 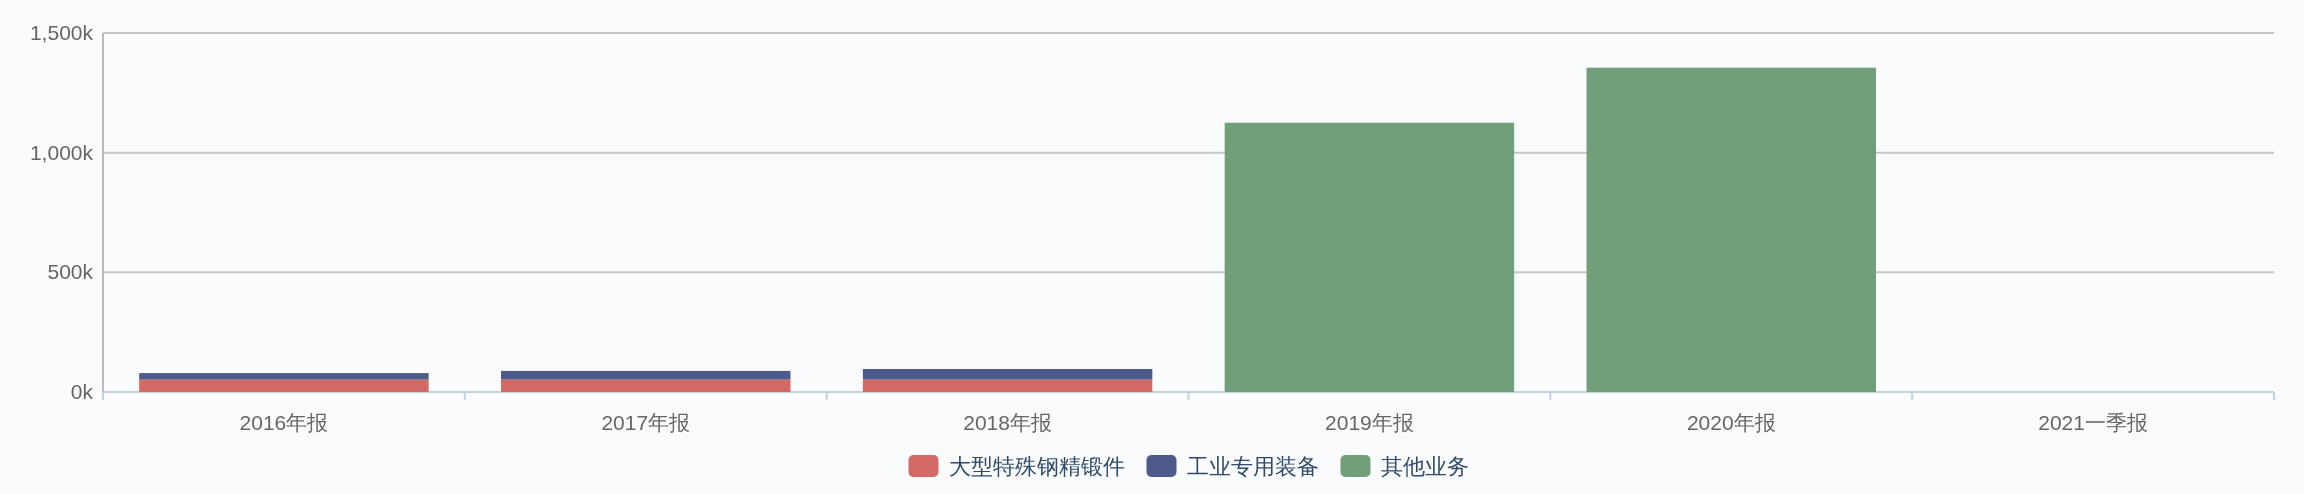 What do you see at coordinates (82, 391) in the screenshot?
I see `y-tick-label: 0k` at bounding box center [82, 391].